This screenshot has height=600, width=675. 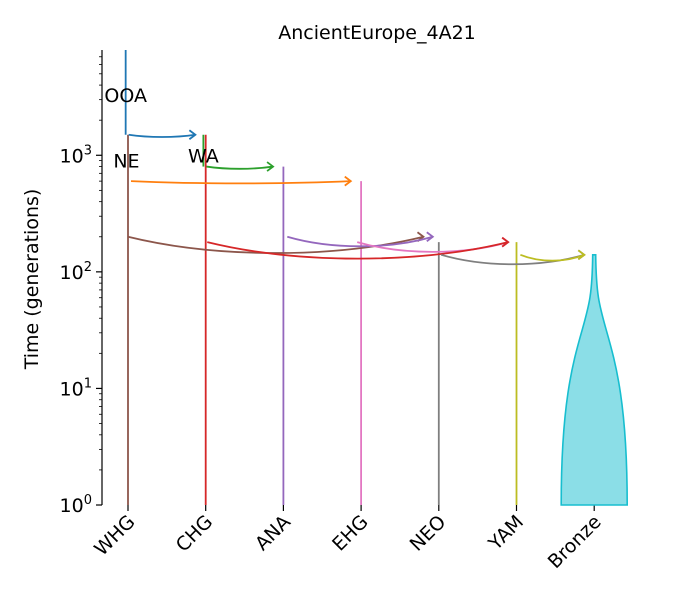 I want to click on y-tick-label: 101, so click(x=76, y=388).